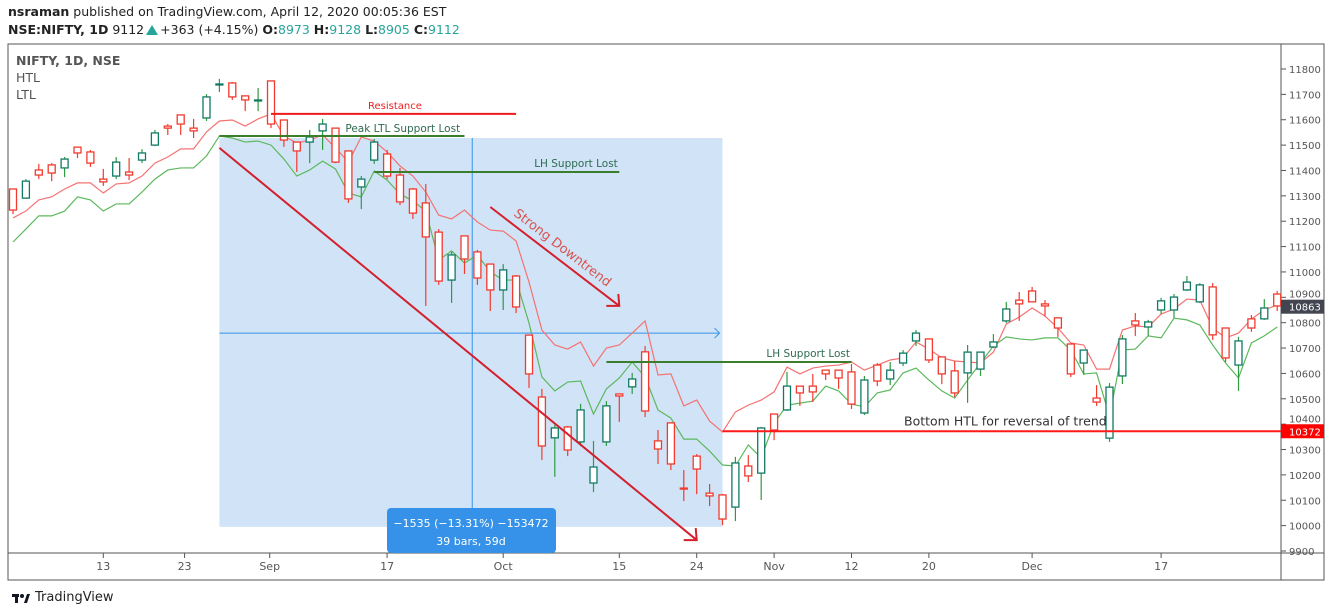  Describe the element at coordinates (1305, 374) in the screenshot. I see `y-tick-label: 10600` at that location.